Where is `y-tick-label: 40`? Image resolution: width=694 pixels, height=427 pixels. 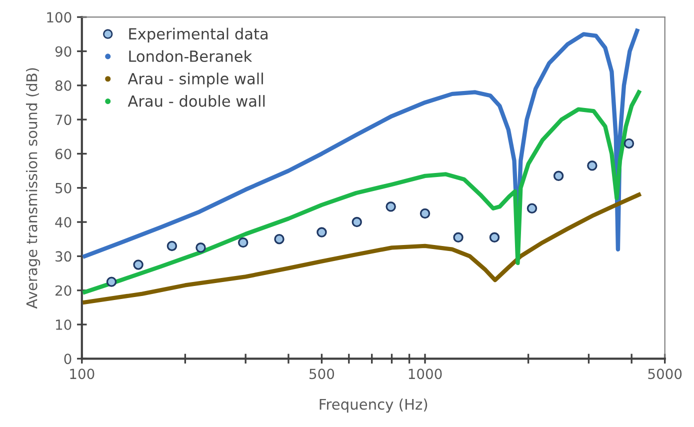 y-tick-label: 40 is located at coordinates (63, 222).